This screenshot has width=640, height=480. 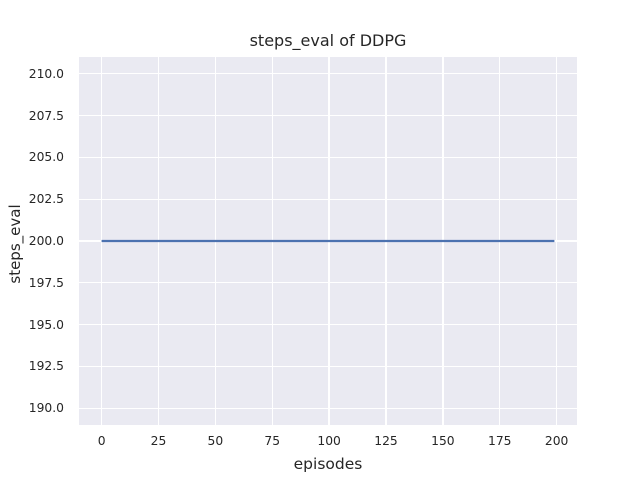 I want to click on x-tick-label: 150, so click(x=443, y=441).